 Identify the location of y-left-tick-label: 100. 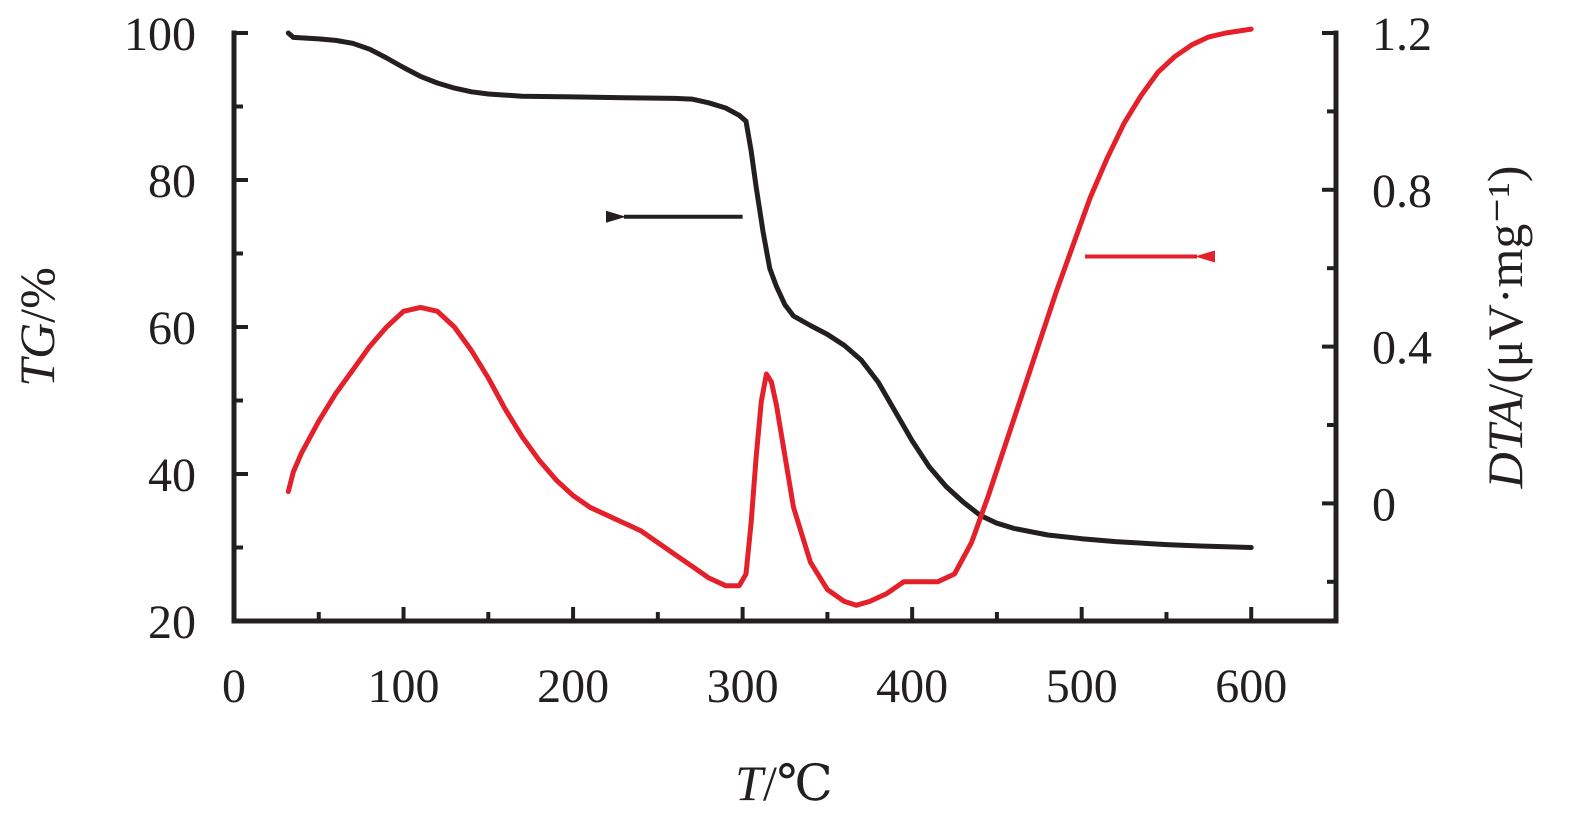
(160, 34).